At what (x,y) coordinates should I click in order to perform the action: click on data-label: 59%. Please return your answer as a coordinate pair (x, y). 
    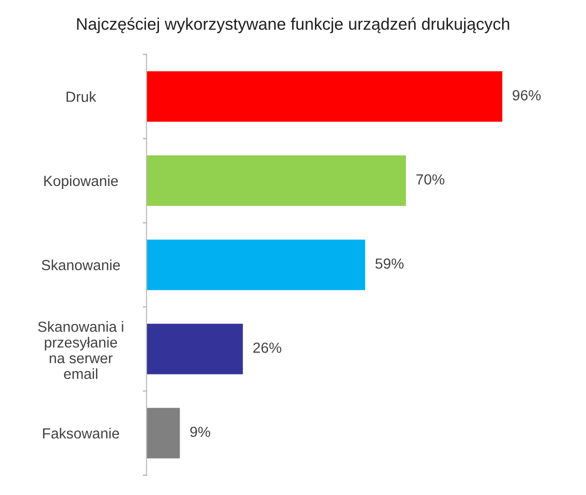
    Looking at the image, I should click on (389, 263).